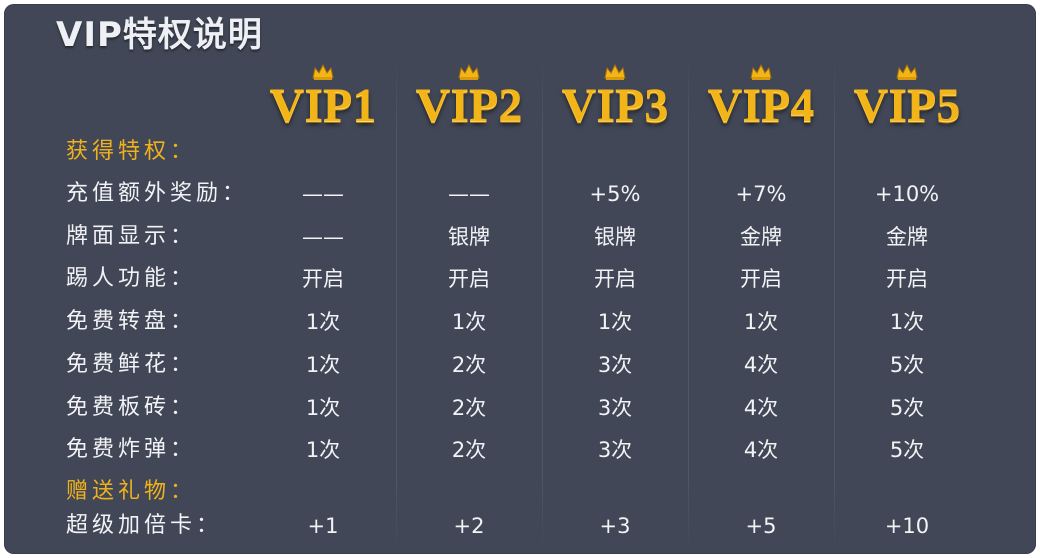  What do you see at coordinates (615, 105) in the screenshot?
I see `vip-level-label: VIP3` at bounding box center [615, 105].